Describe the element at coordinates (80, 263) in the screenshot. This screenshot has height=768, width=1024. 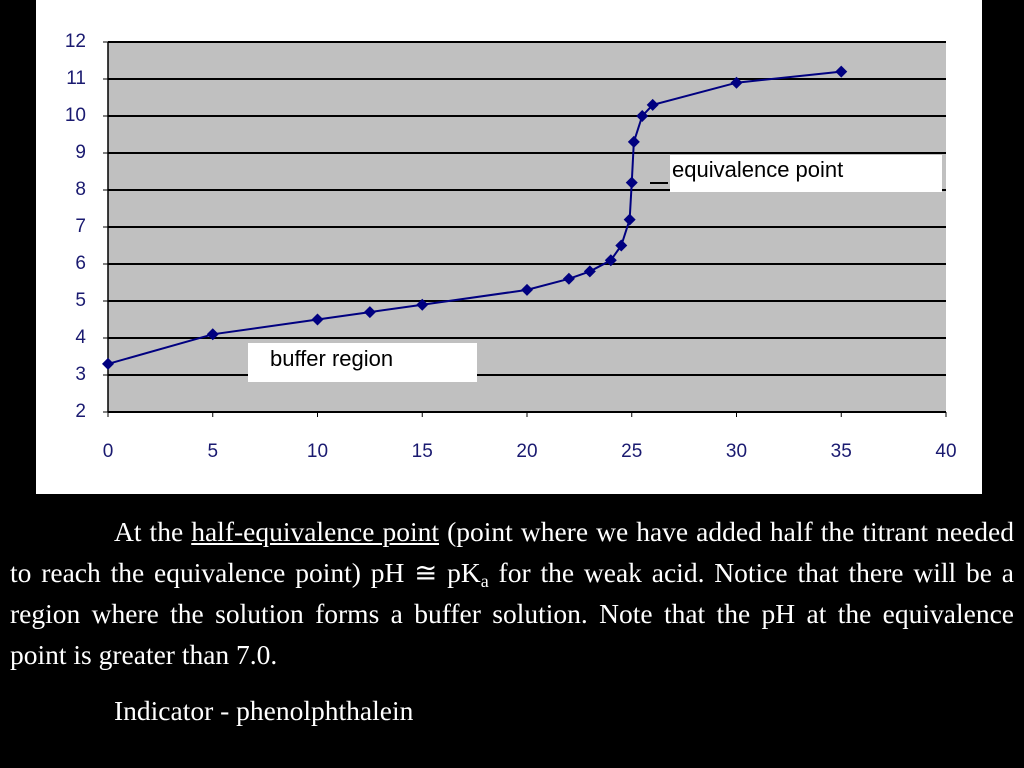
I see `y-tick-label: 6` at that location.